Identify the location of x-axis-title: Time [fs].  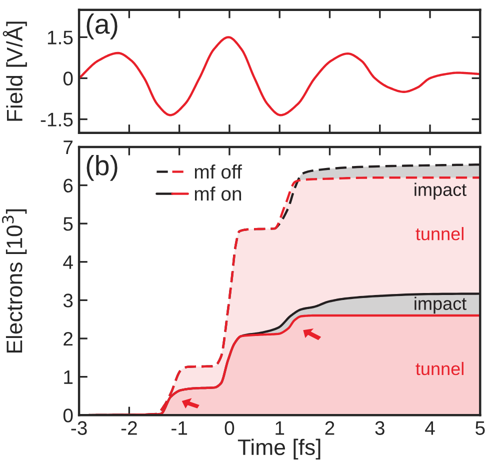
(279, 449).